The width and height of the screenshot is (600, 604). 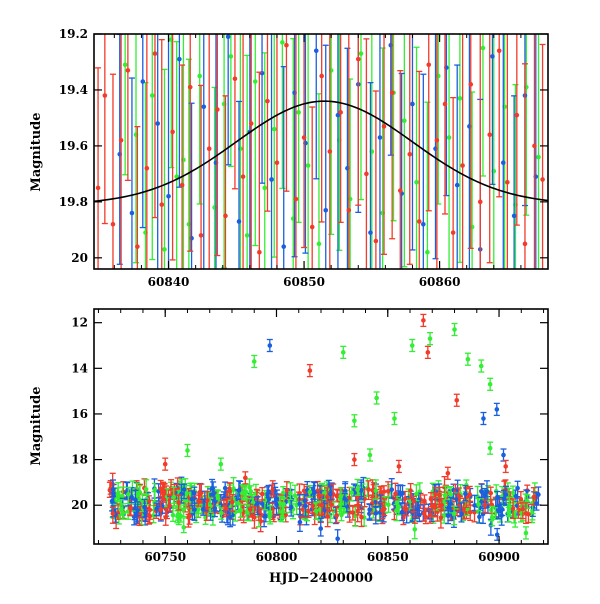 What do you see at coordinates (79, 460) in the screenshot?
I see `bottom-y-tick-label: 18` at bounding box center [79, 460].